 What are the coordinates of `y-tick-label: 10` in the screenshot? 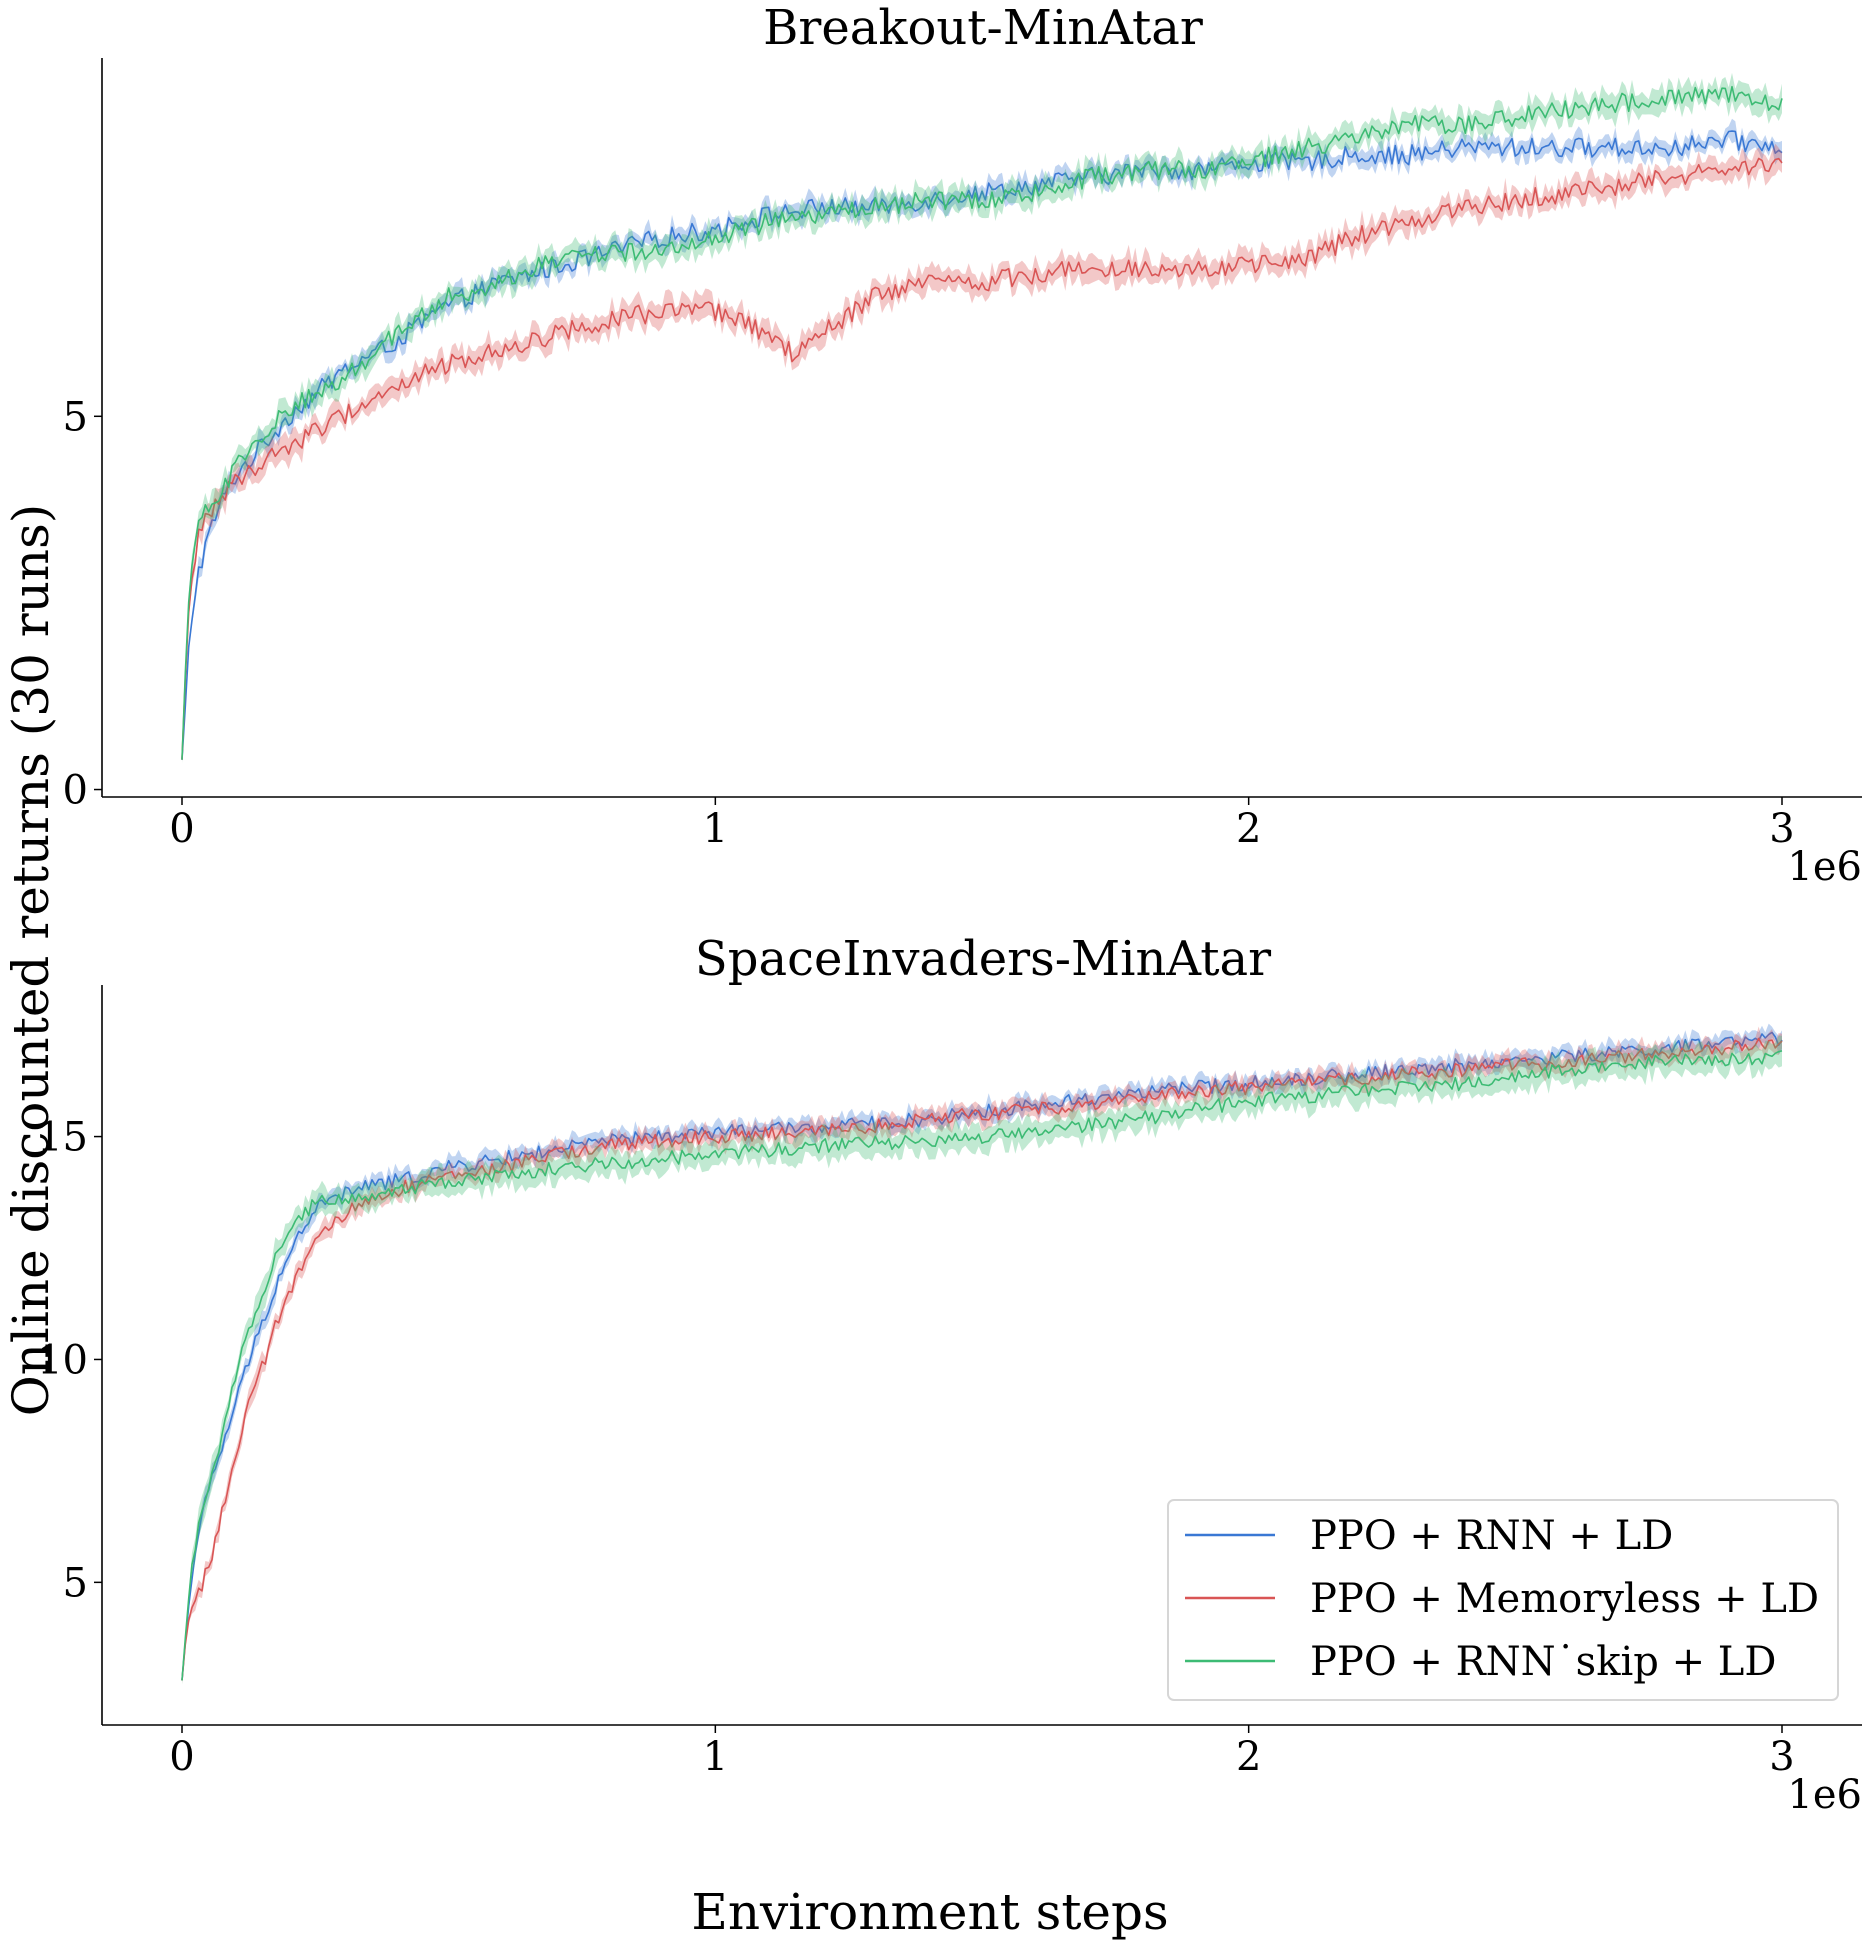 It's located at (62, 1360).